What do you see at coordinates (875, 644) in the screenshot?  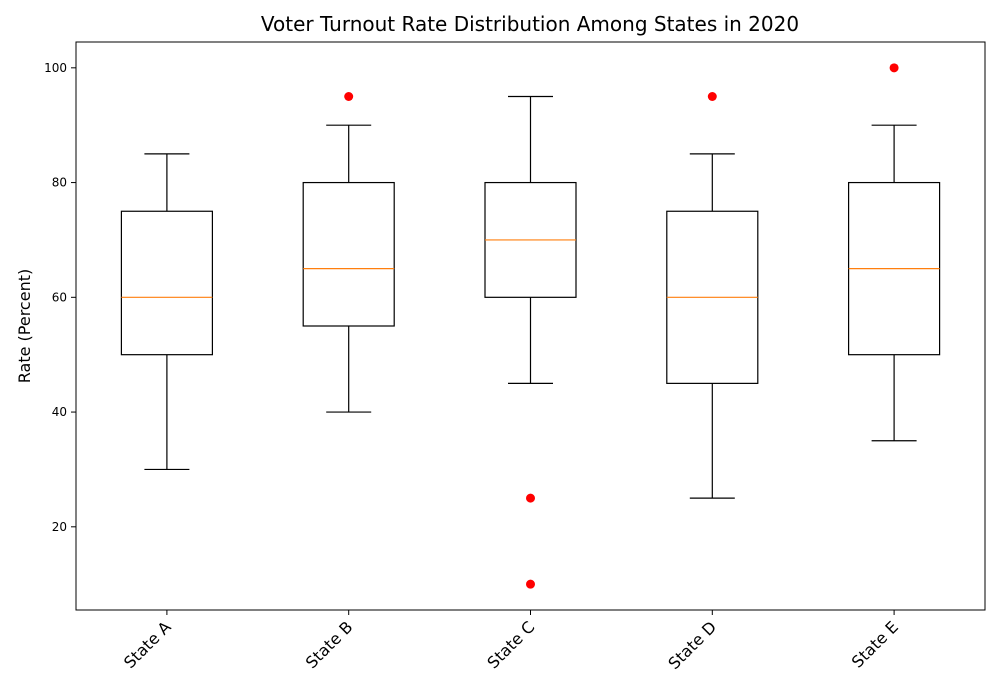 I see `x-tick-label: State E` at bounding box center [875, 644].